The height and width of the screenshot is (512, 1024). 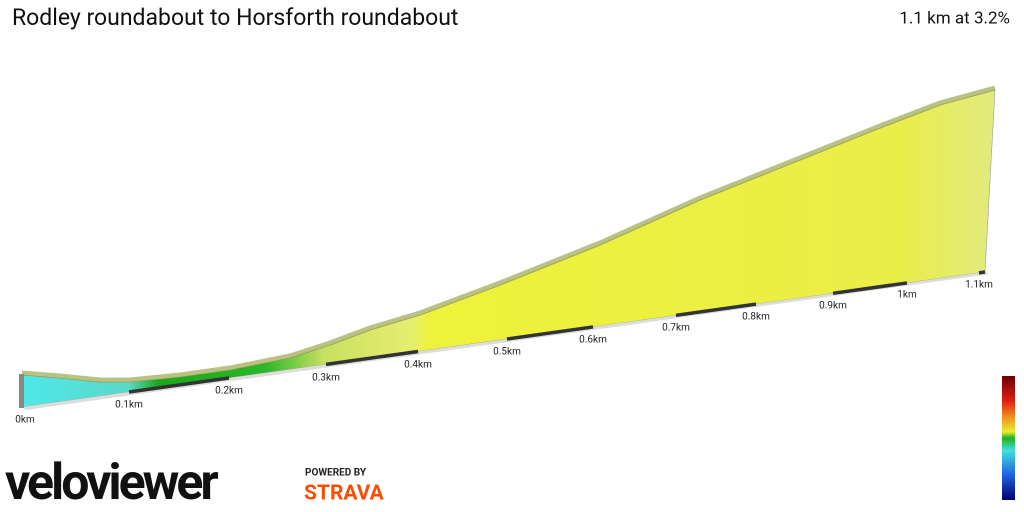 I want to click on strava: STRAVA, so click(x=344, y=494).